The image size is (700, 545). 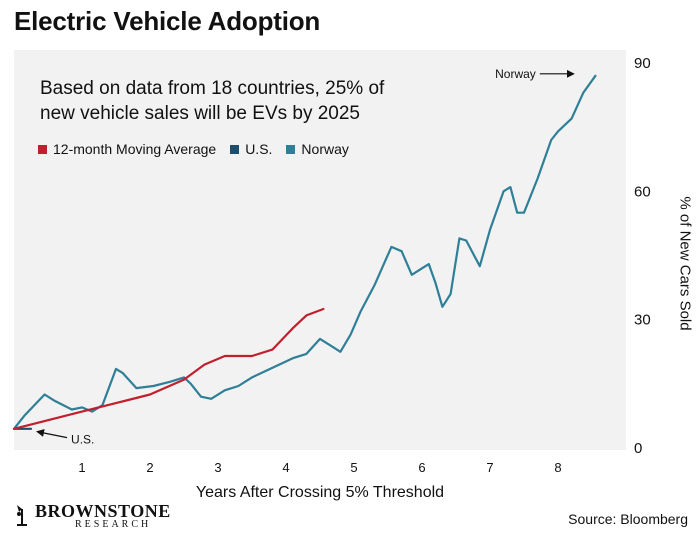 I want to click on legend-swatch-norway, so click(x=291, y=149).